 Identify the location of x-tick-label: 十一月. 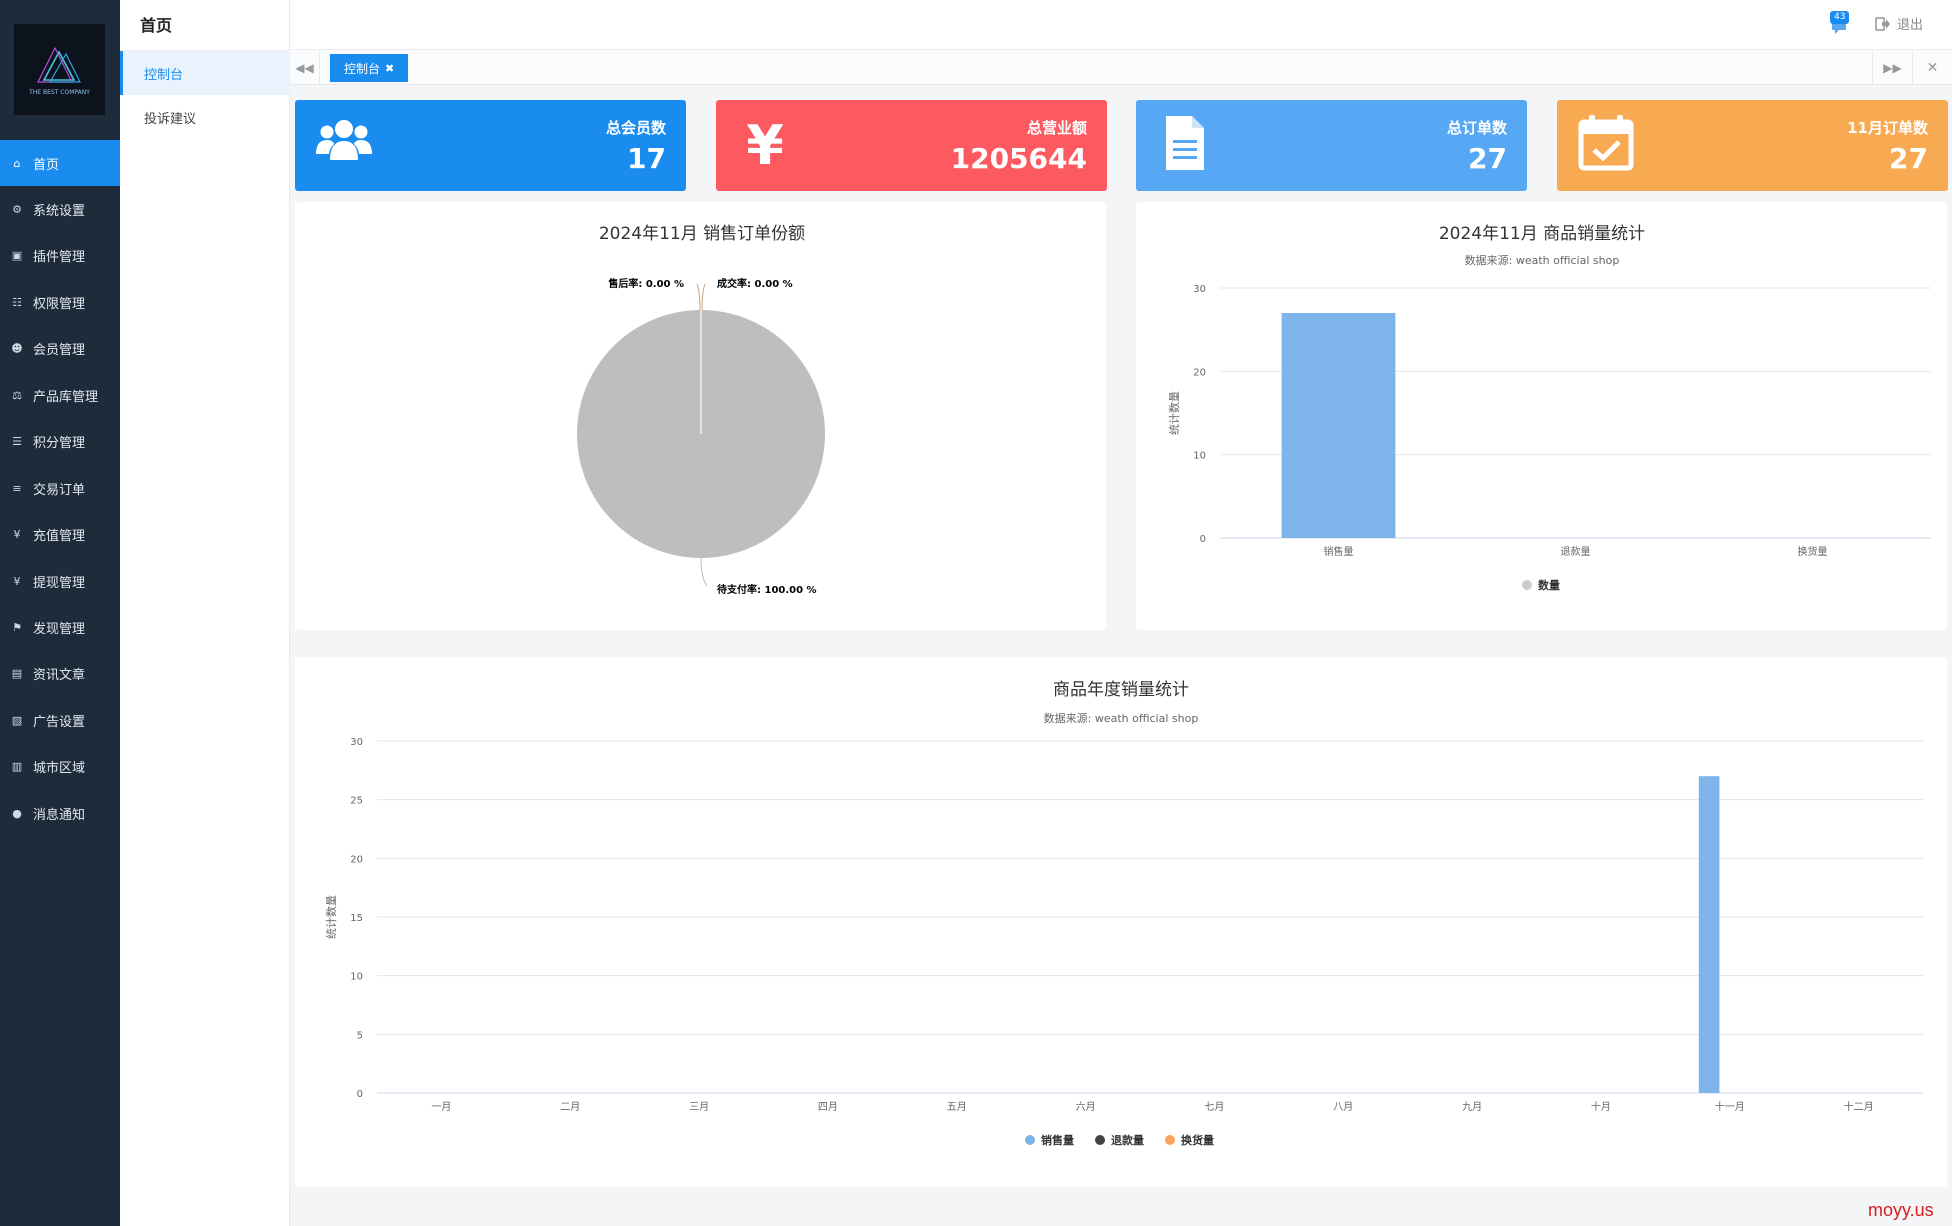
(1730, 1106).